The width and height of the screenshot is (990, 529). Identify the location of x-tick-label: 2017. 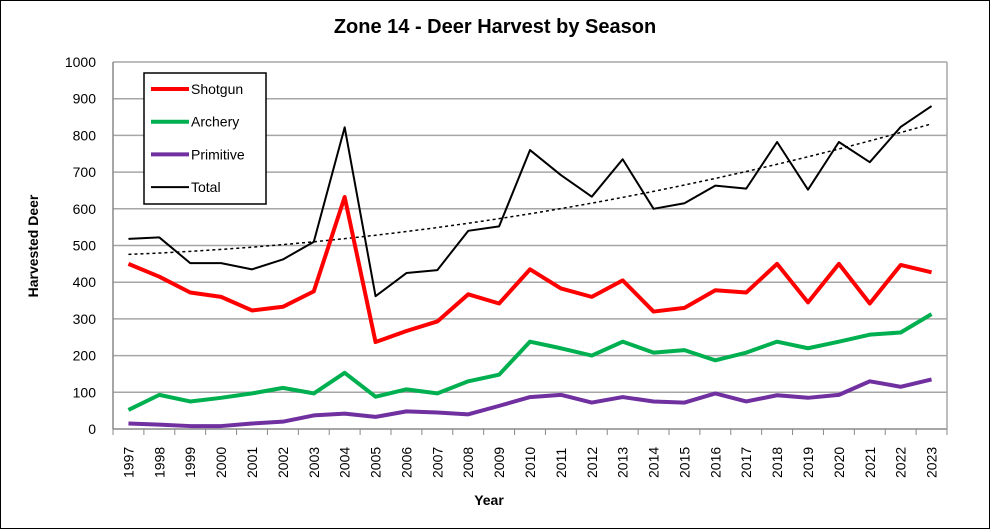
(746, 462).